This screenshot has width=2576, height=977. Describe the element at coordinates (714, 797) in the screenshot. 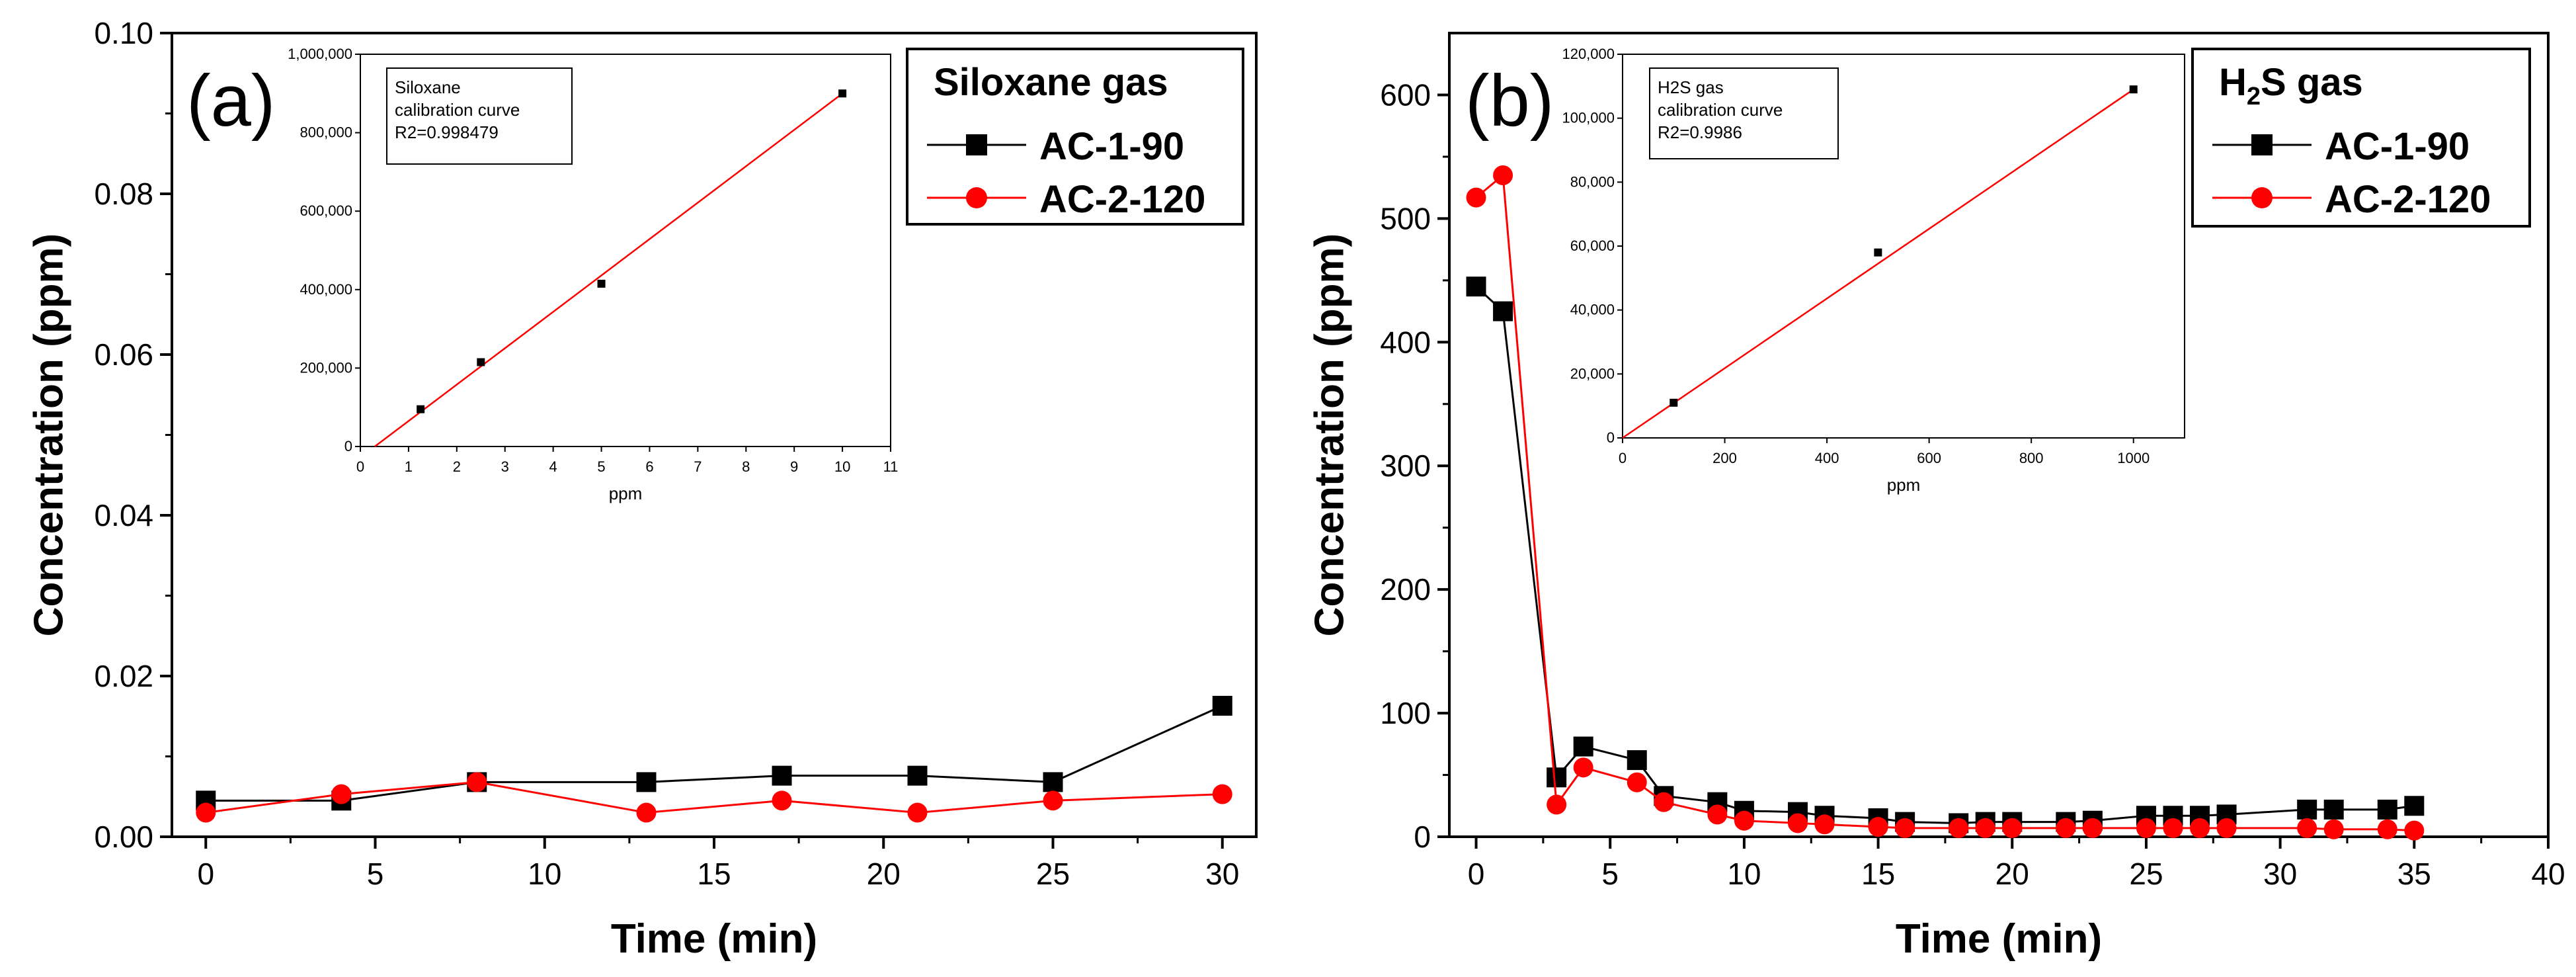

I see `series-line` at that location.